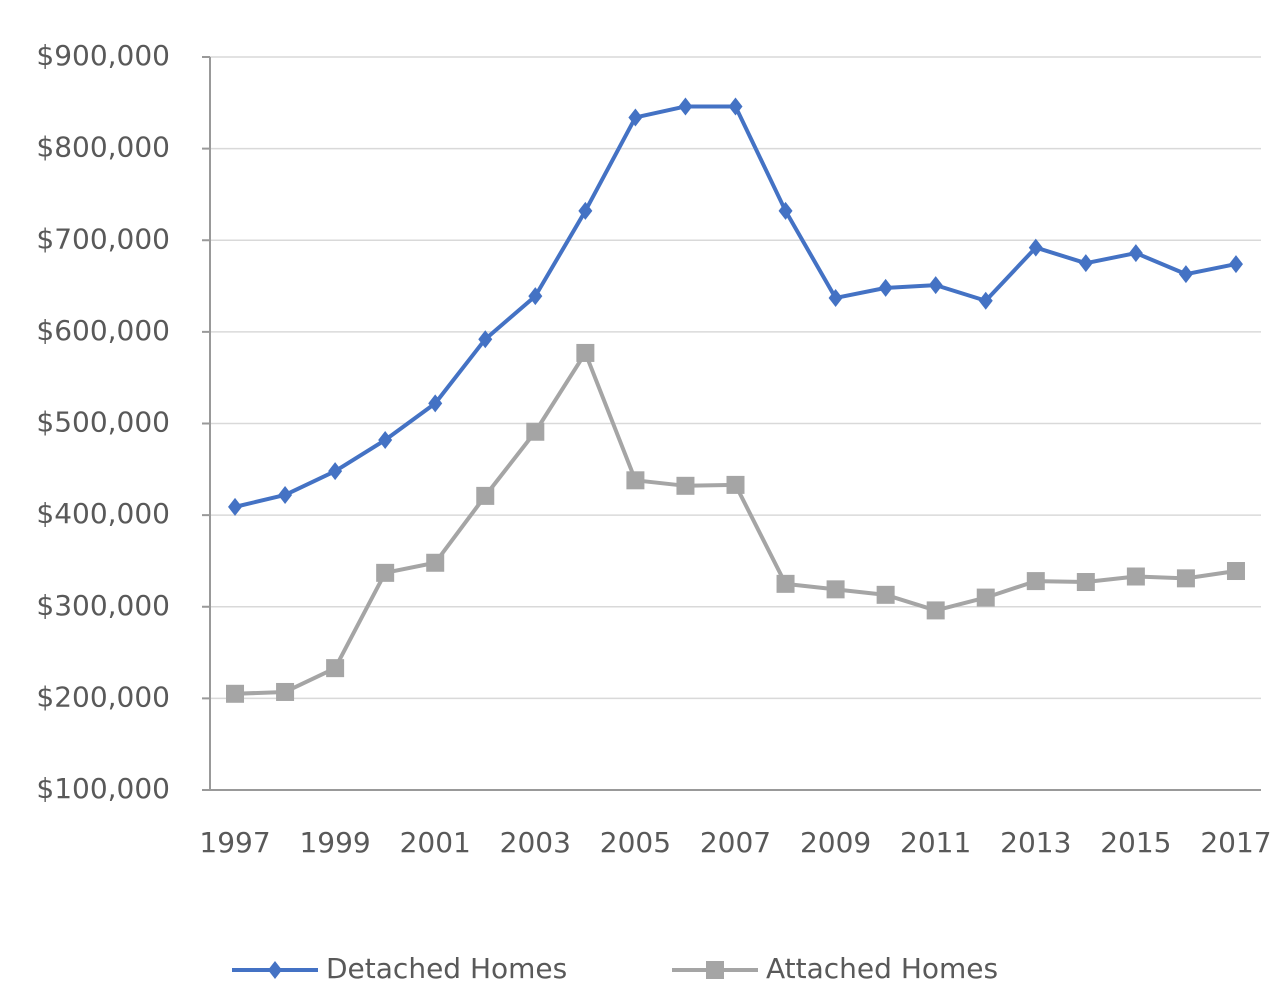  What do you see at coordinates (103, 788) in the screenshot?
I see `y-tick-label: $100,000` at bounding box center [103, 788].